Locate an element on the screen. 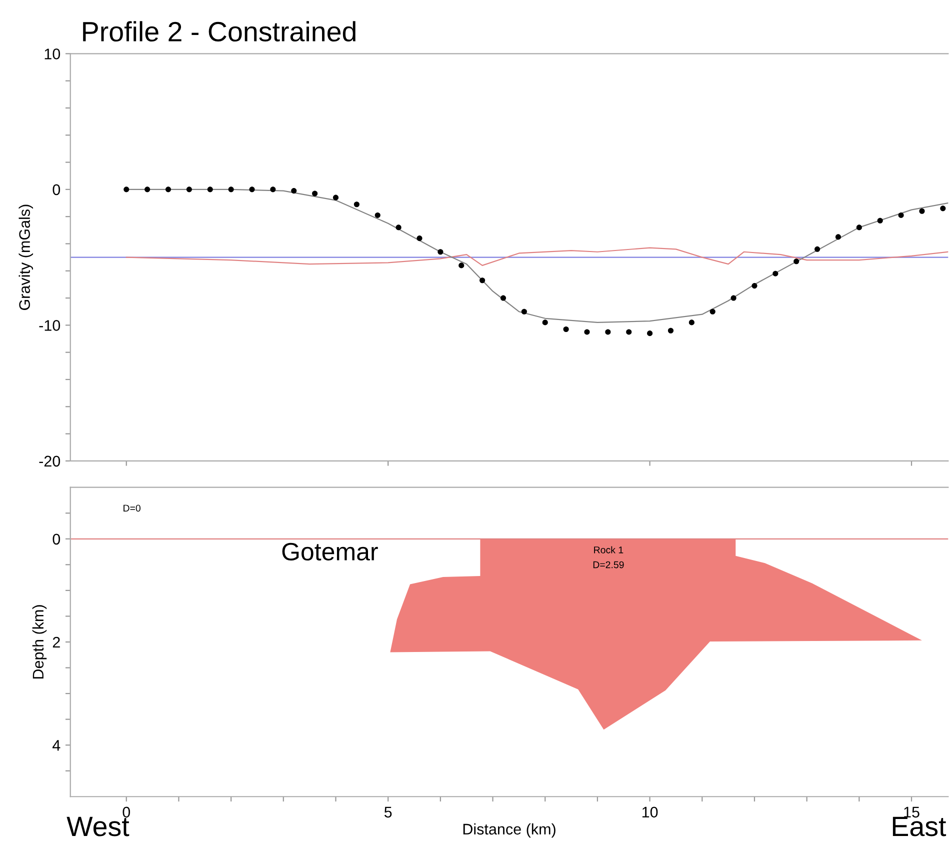 The image size is (951, 852). annotation: Gotemar is located at coordinates (330, 551).